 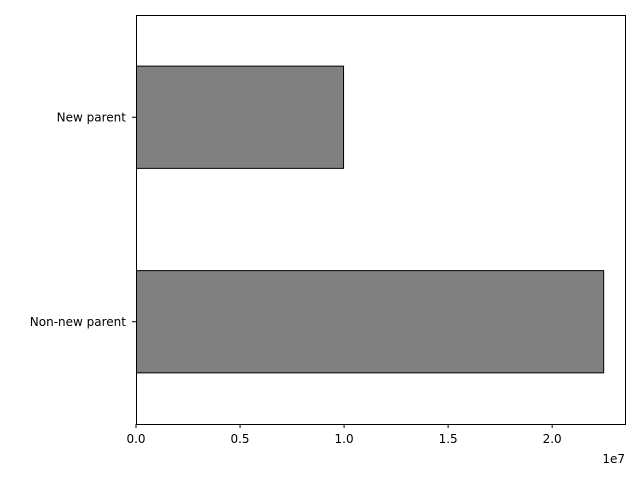 What do you see at coordinates (78, 322) in the screenshot?
I see `y-tick-label: Non-new parent` at bounding box center [78, 322].